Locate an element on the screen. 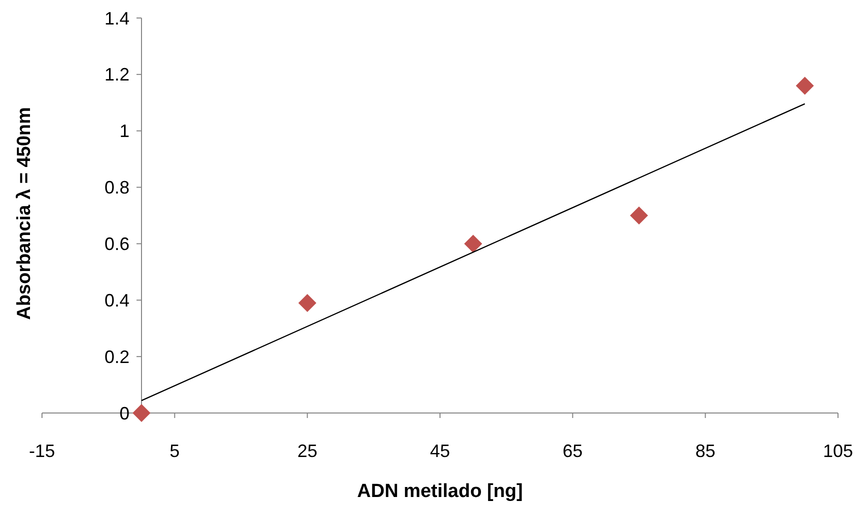 The width and height of the screenshot is (862, 506). x-tick-label: 45 is located at coordinates (440, 451).